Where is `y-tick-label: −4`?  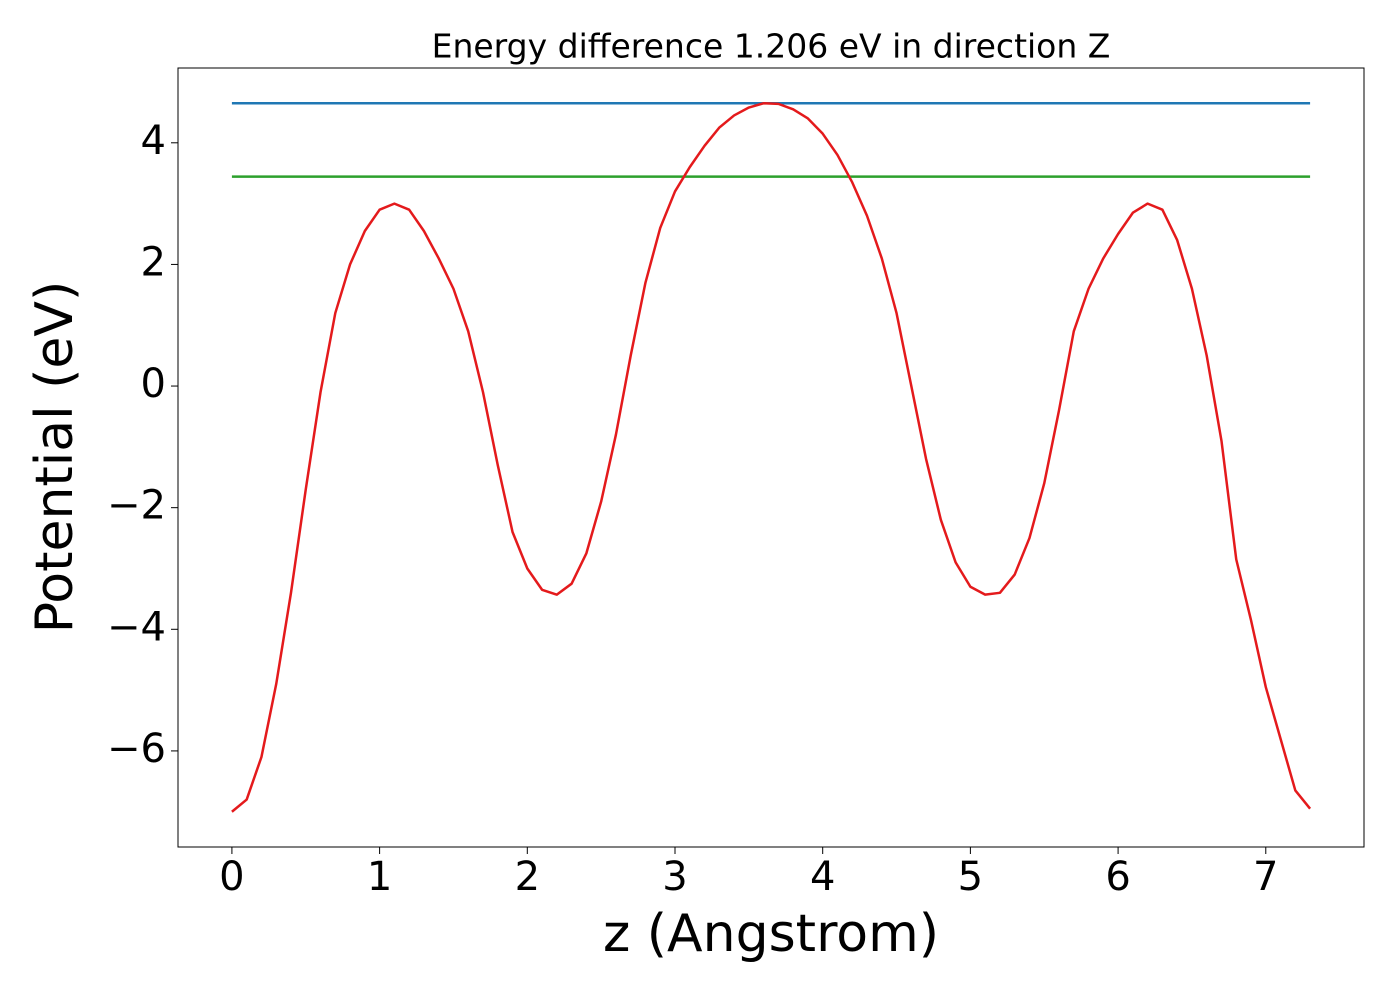 y-tick-label: −4 is located at coordinates (136, 627).